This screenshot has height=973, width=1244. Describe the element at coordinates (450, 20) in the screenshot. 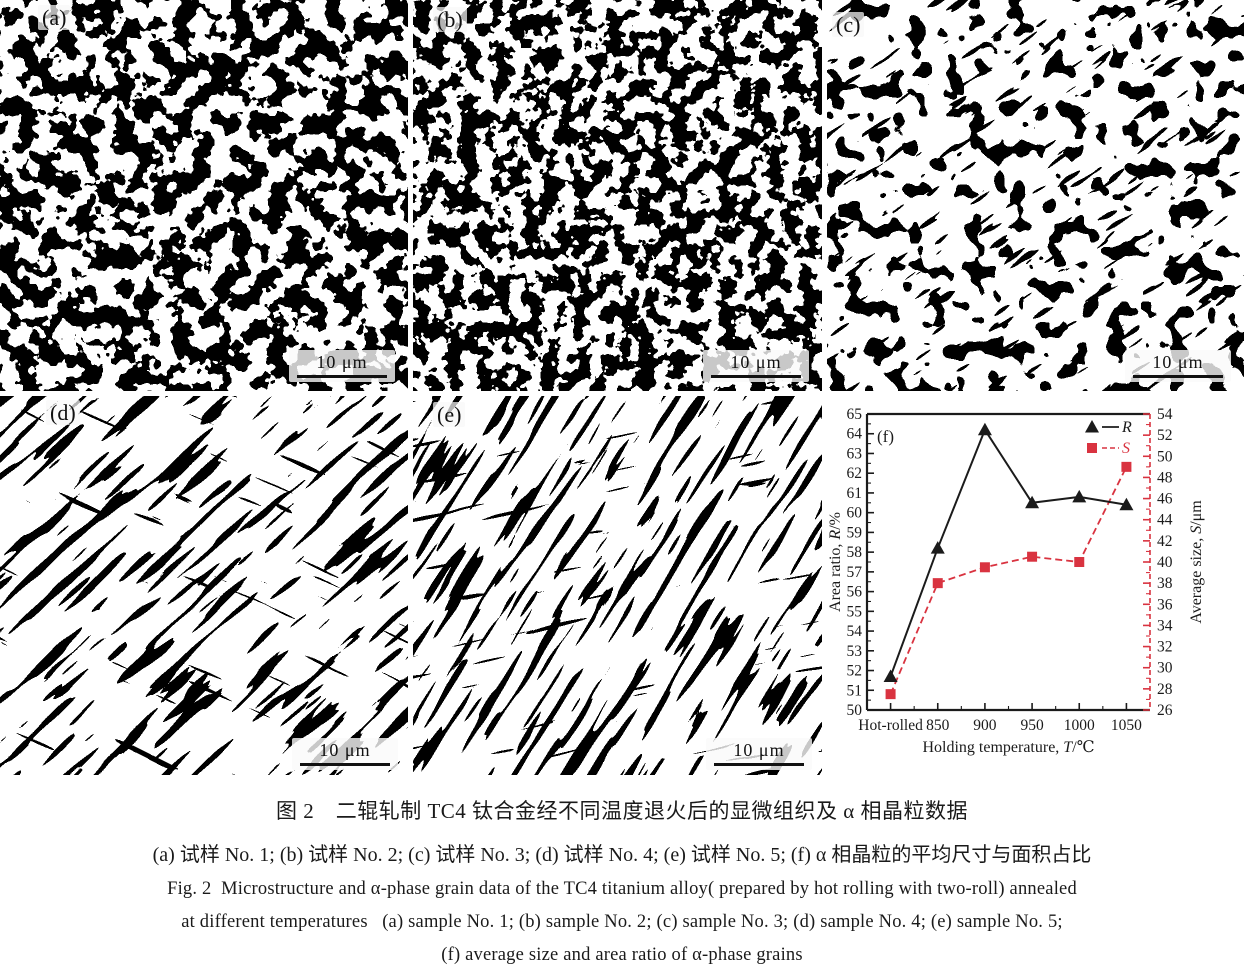

I see `panel-label-b: (b)` at that location.